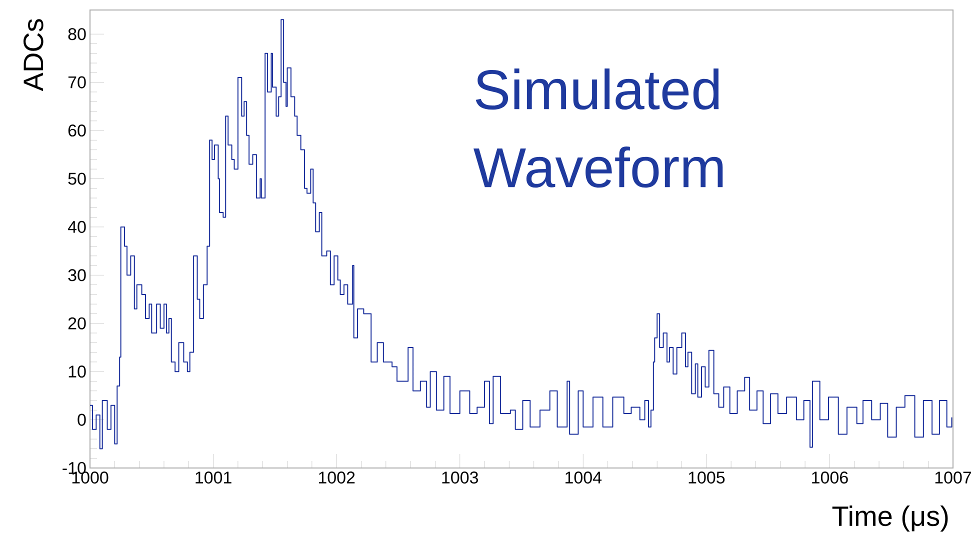  Describe the element at coordinates (460, 478) in the screenshot. I see `x-tick-label: 1003` at that location.